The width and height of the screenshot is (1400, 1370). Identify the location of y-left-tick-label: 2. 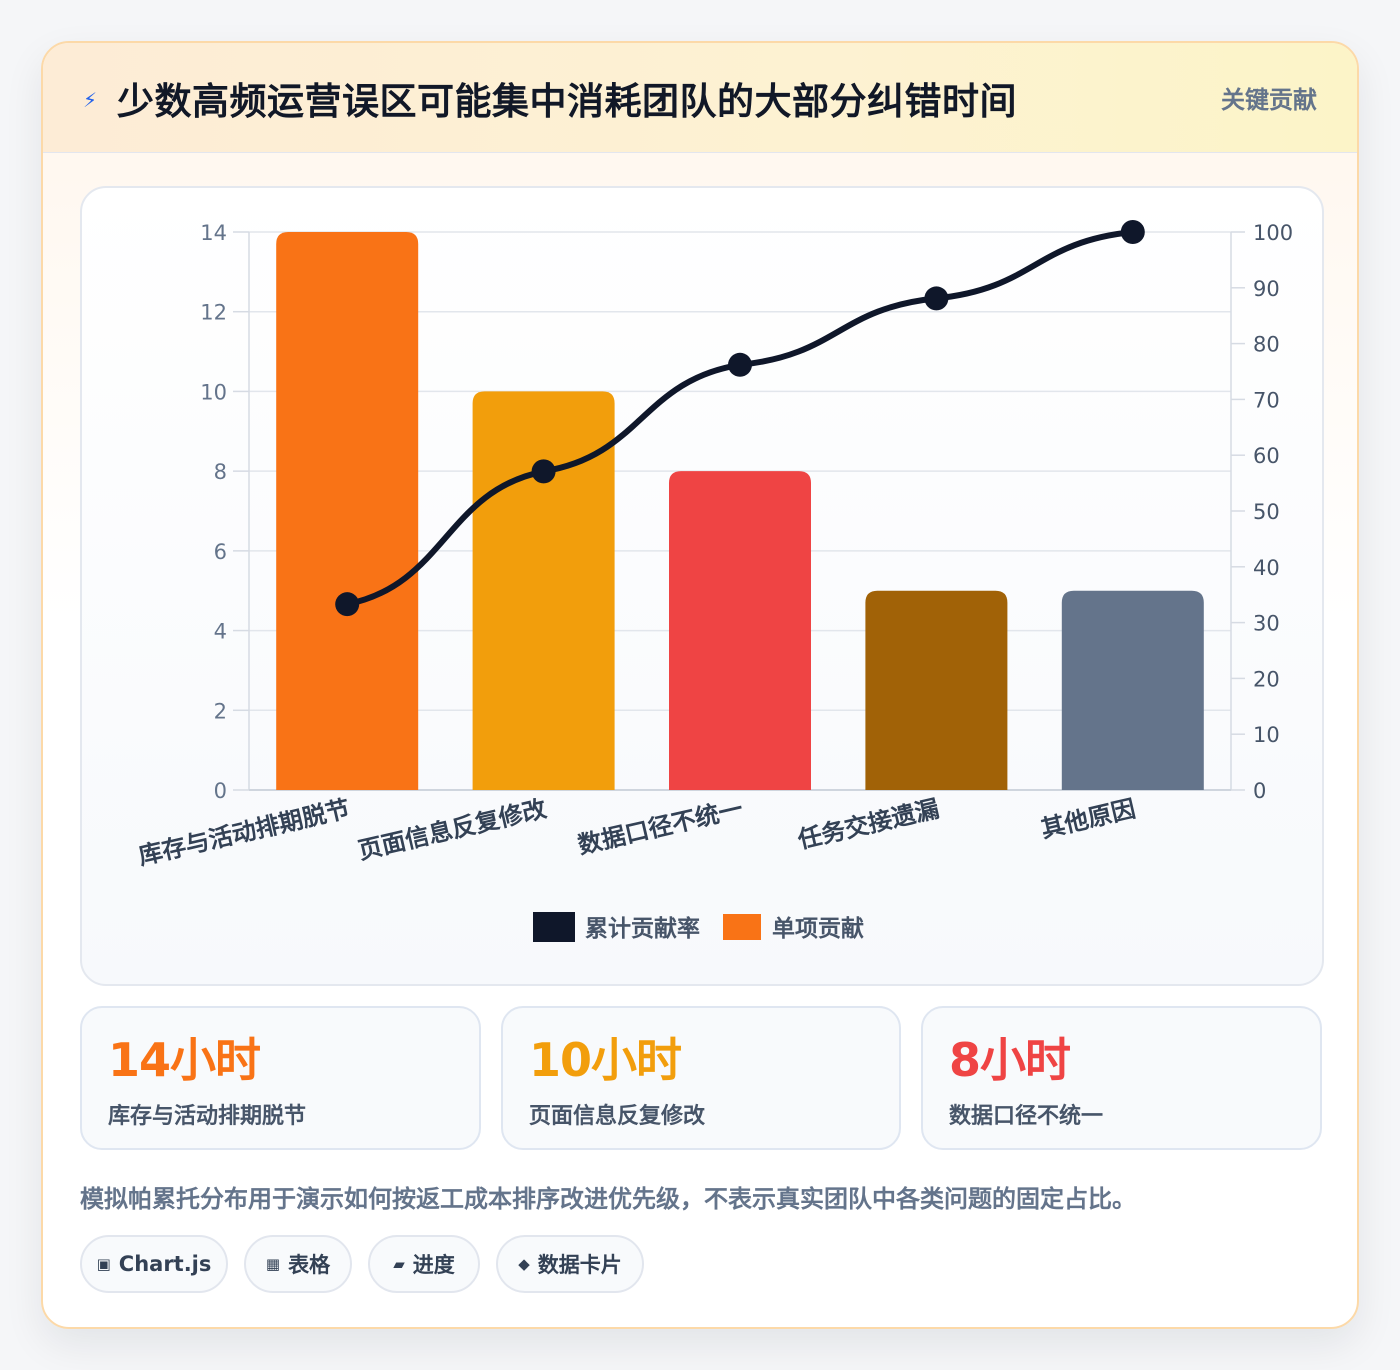
(220, 711).